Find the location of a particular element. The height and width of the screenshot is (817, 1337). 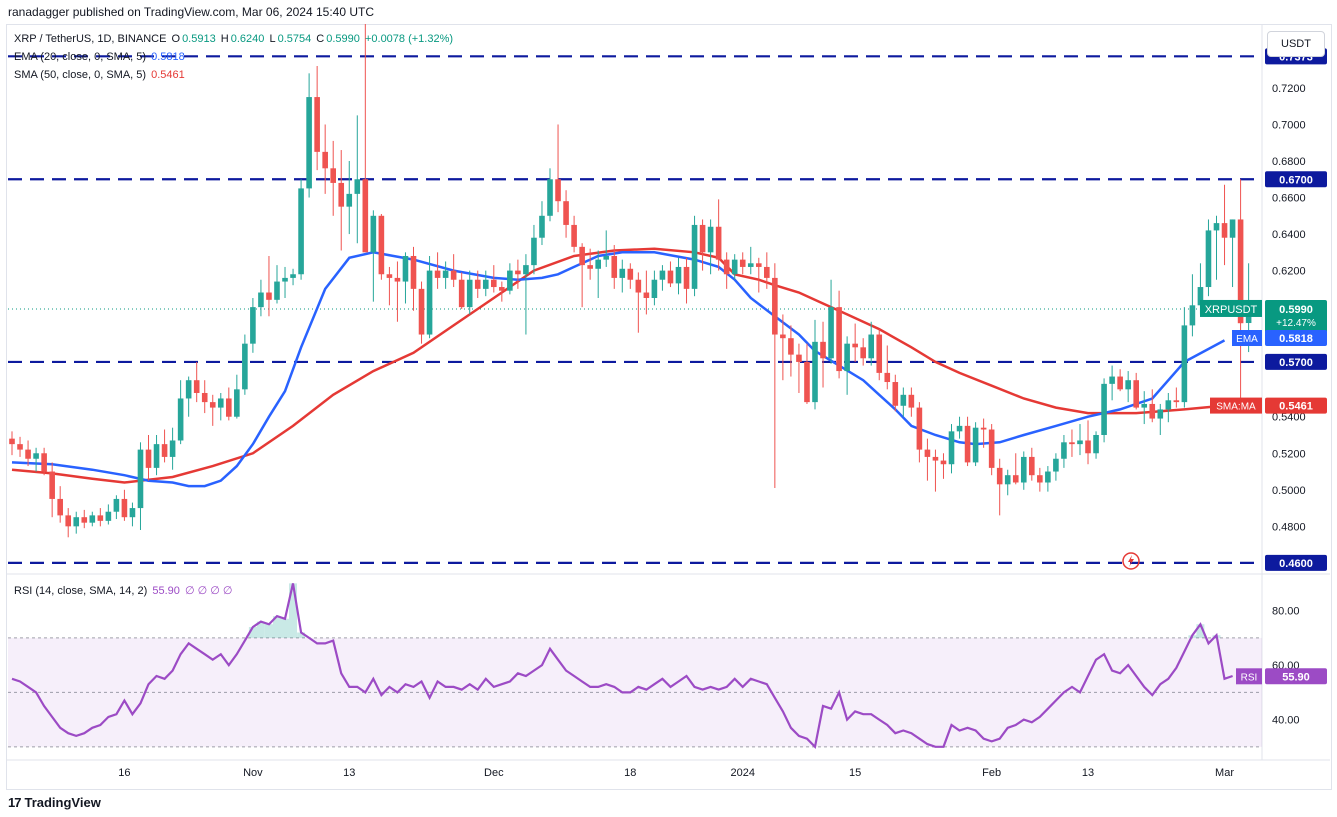

currency-button: USDT is located at coordinates (1296, 44).